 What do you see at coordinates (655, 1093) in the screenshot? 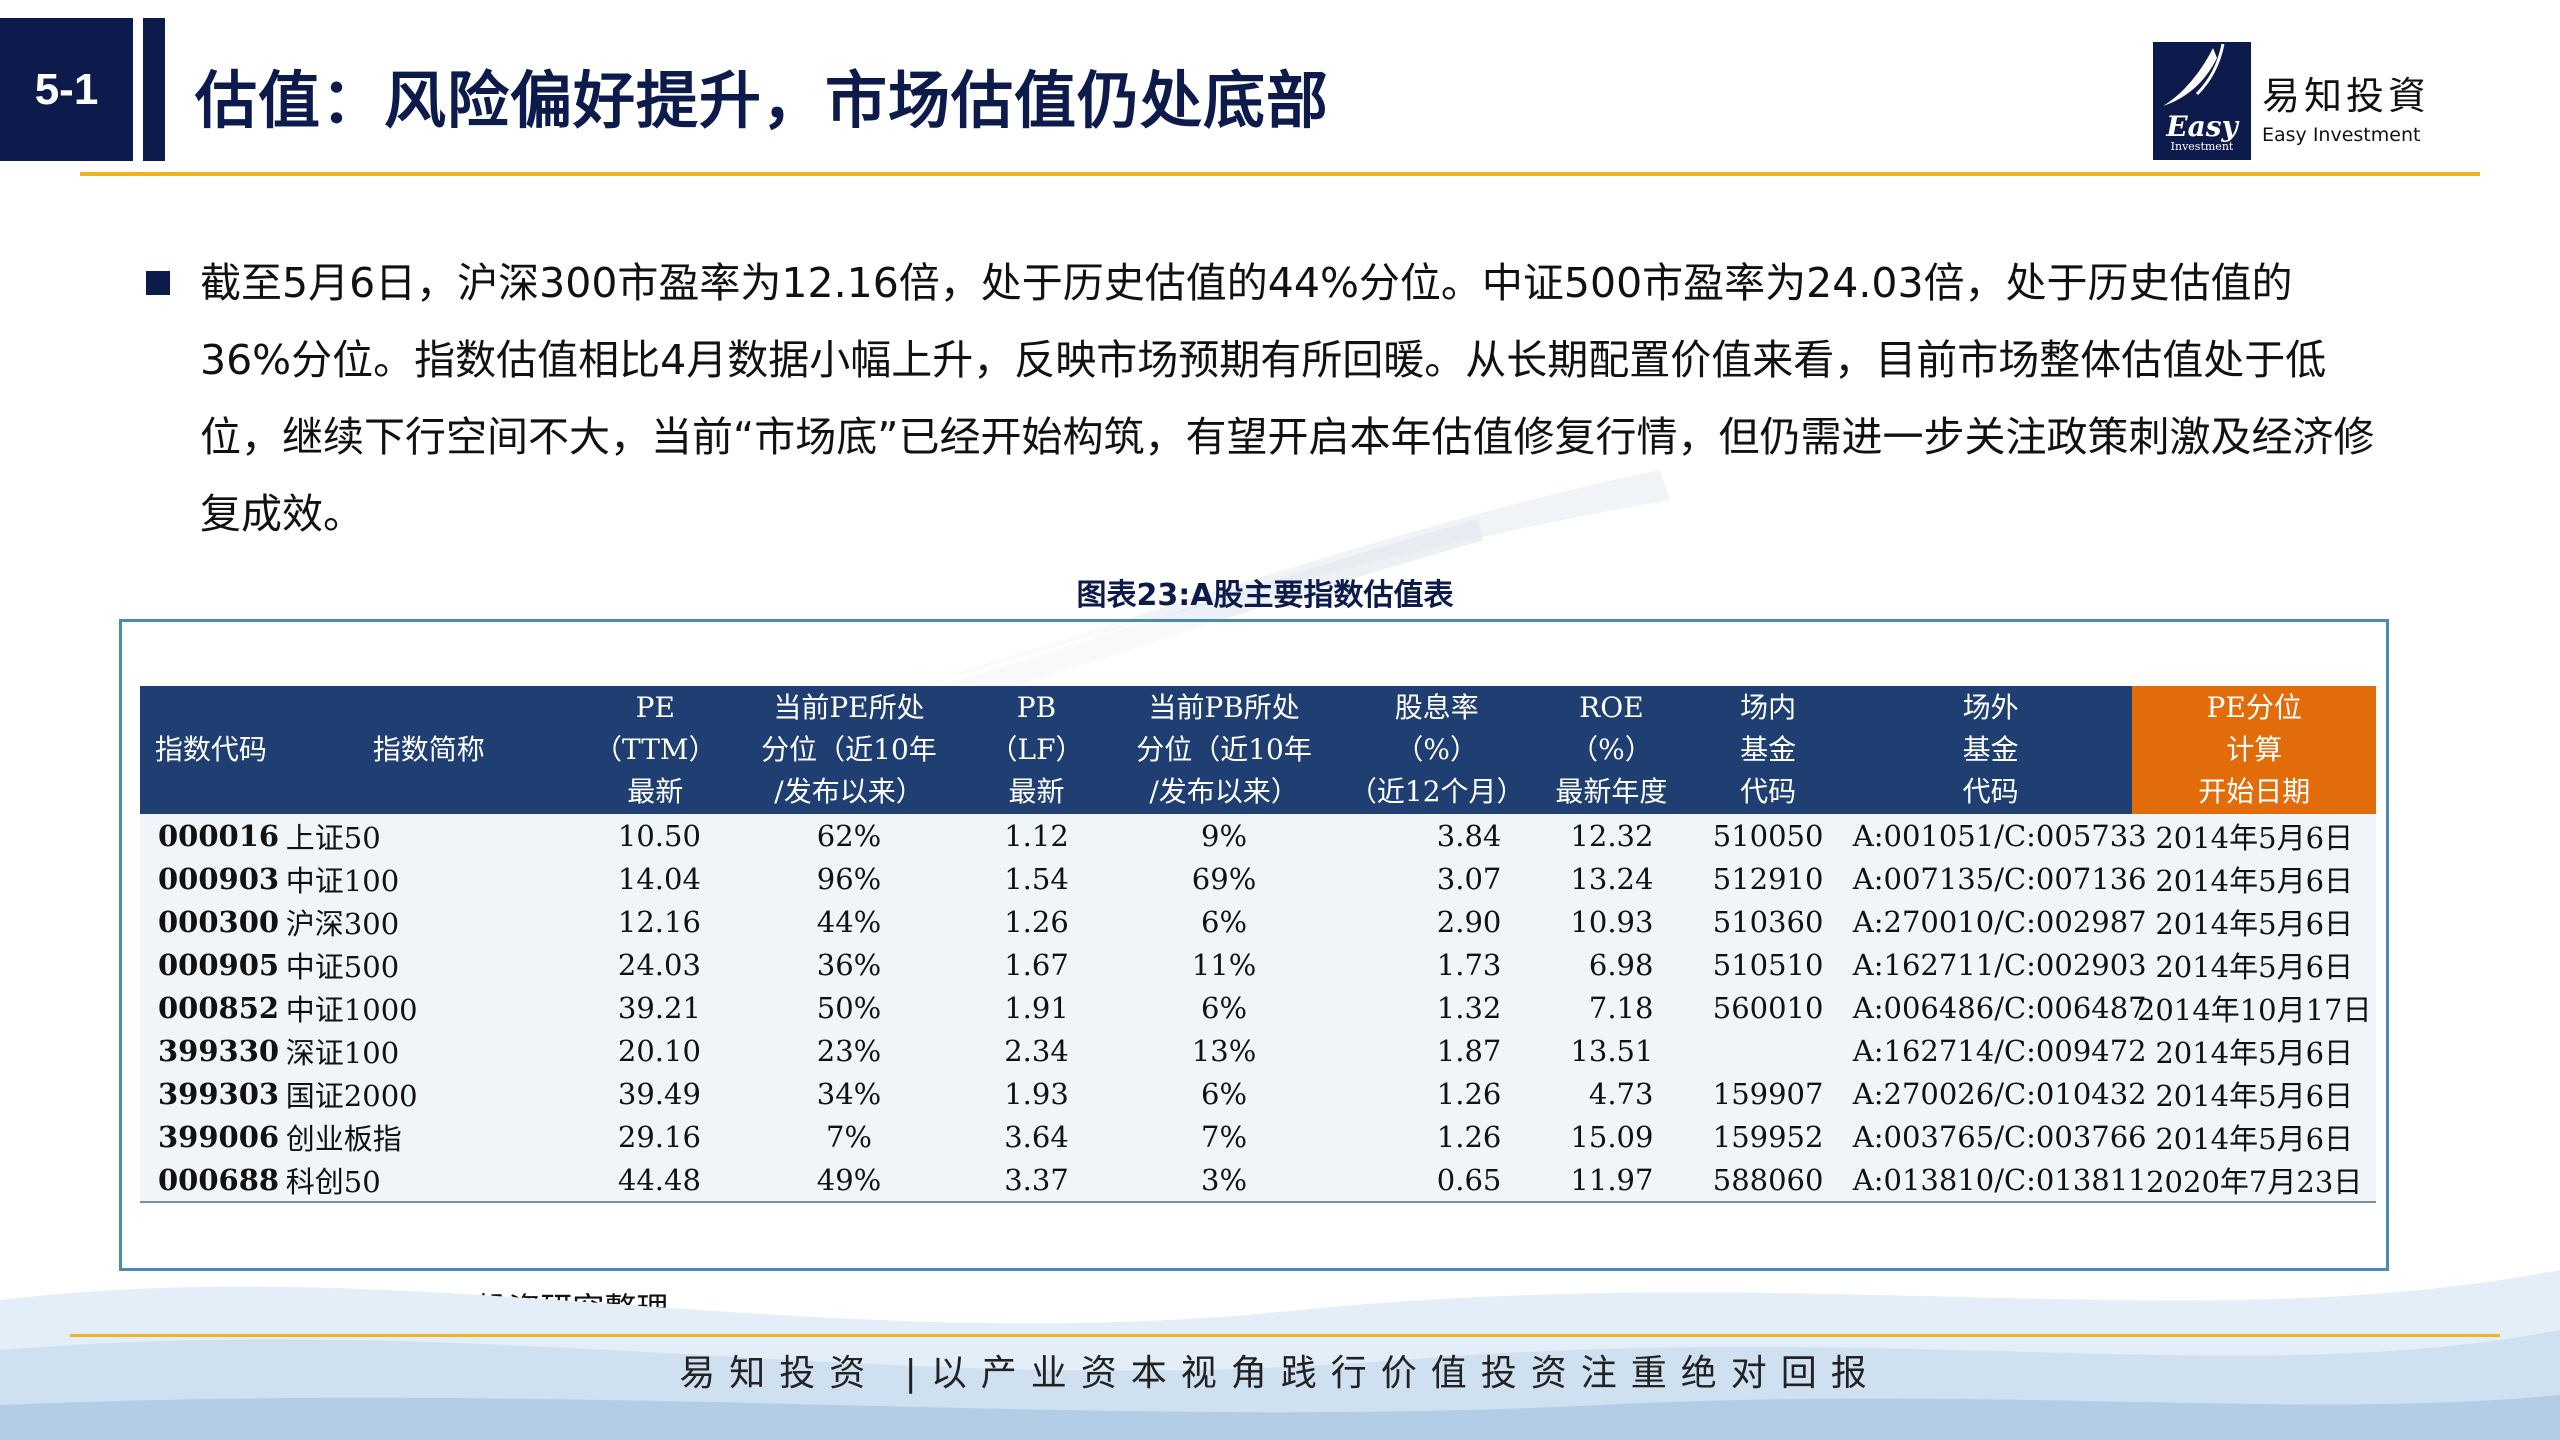
I see `table-cell: 39.49` at bounding box center [655, 1093].